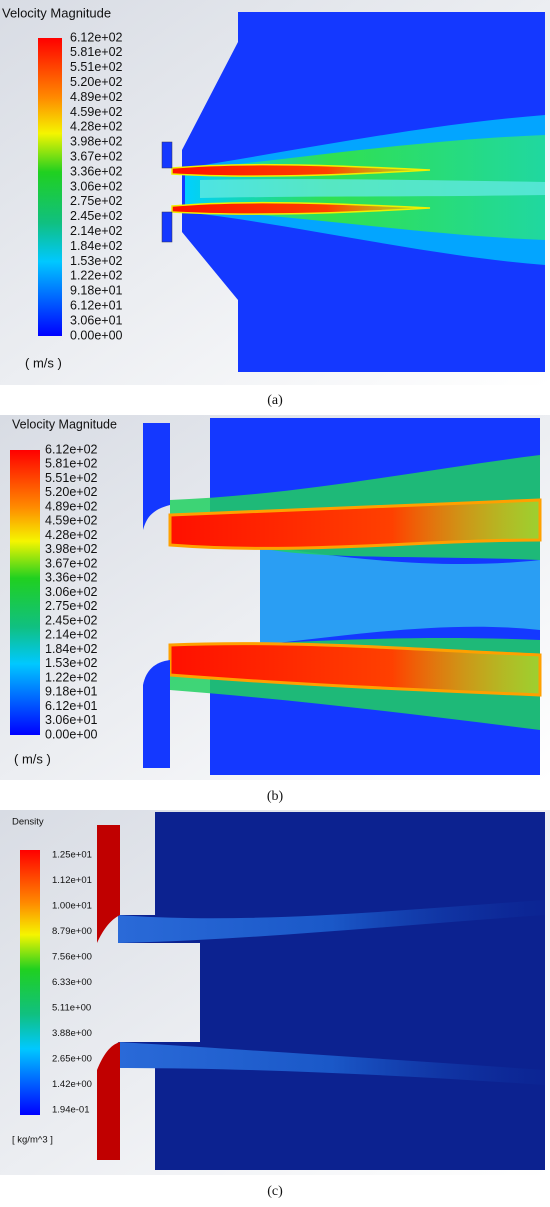 The image size is (550, 1207). I want to click on colorbar-label: 1.42e+00, so click(72, 1084).